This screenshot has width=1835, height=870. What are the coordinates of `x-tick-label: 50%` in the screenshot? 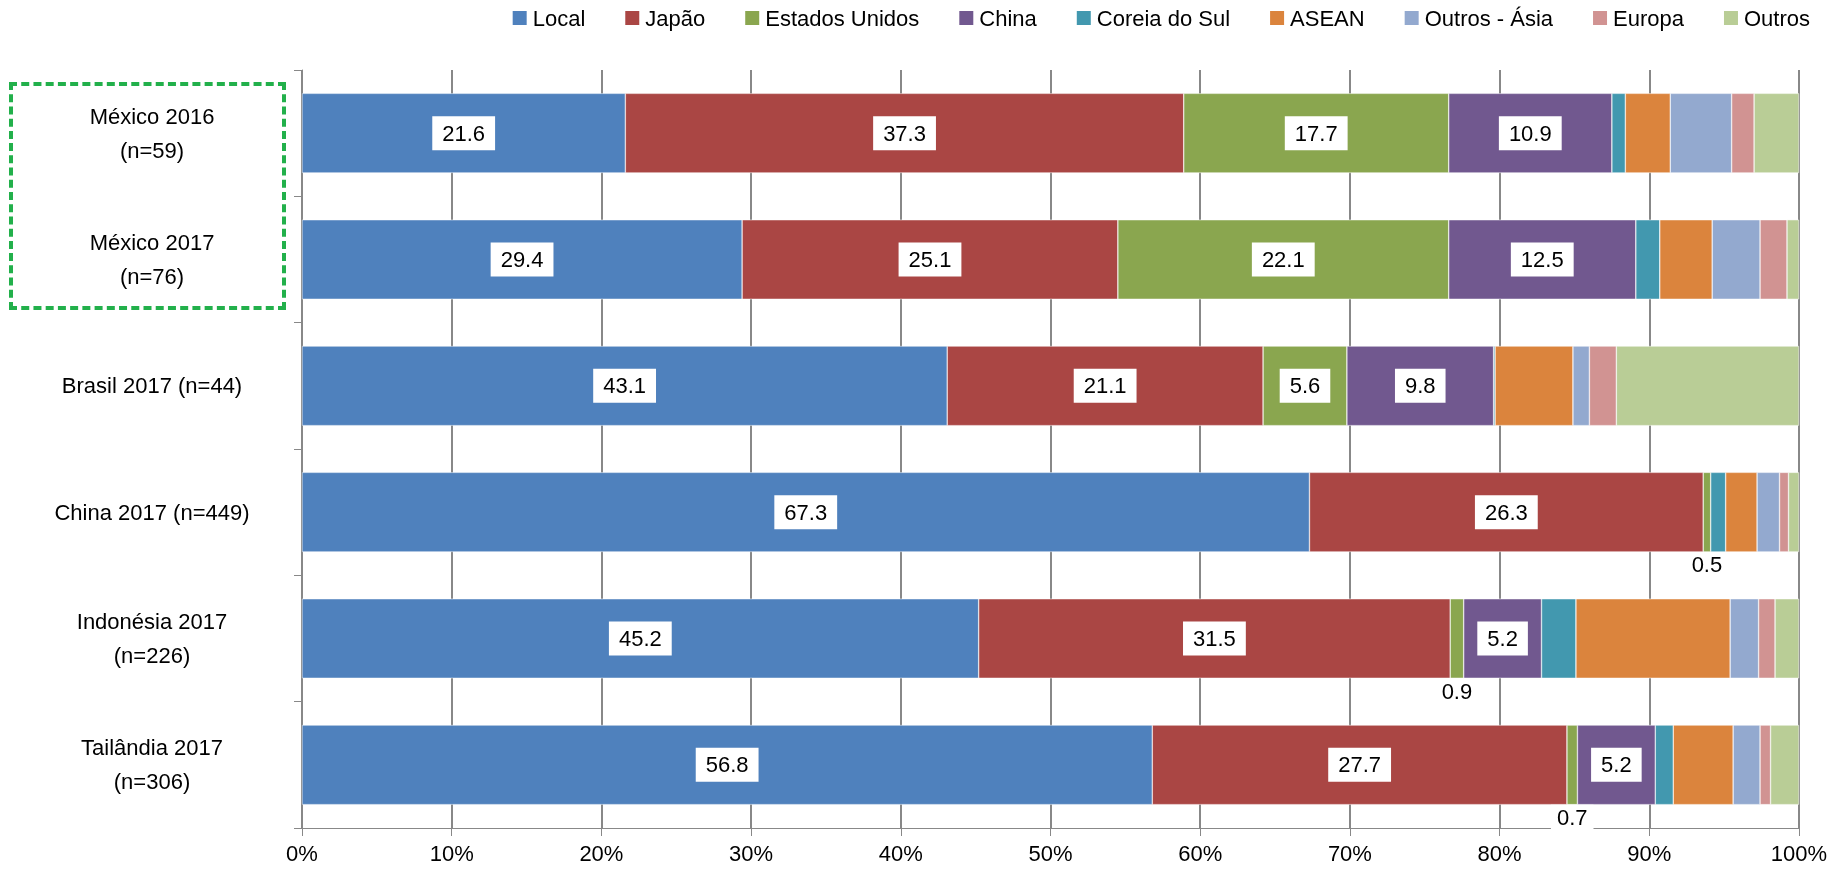 It's located at (1050, 853).